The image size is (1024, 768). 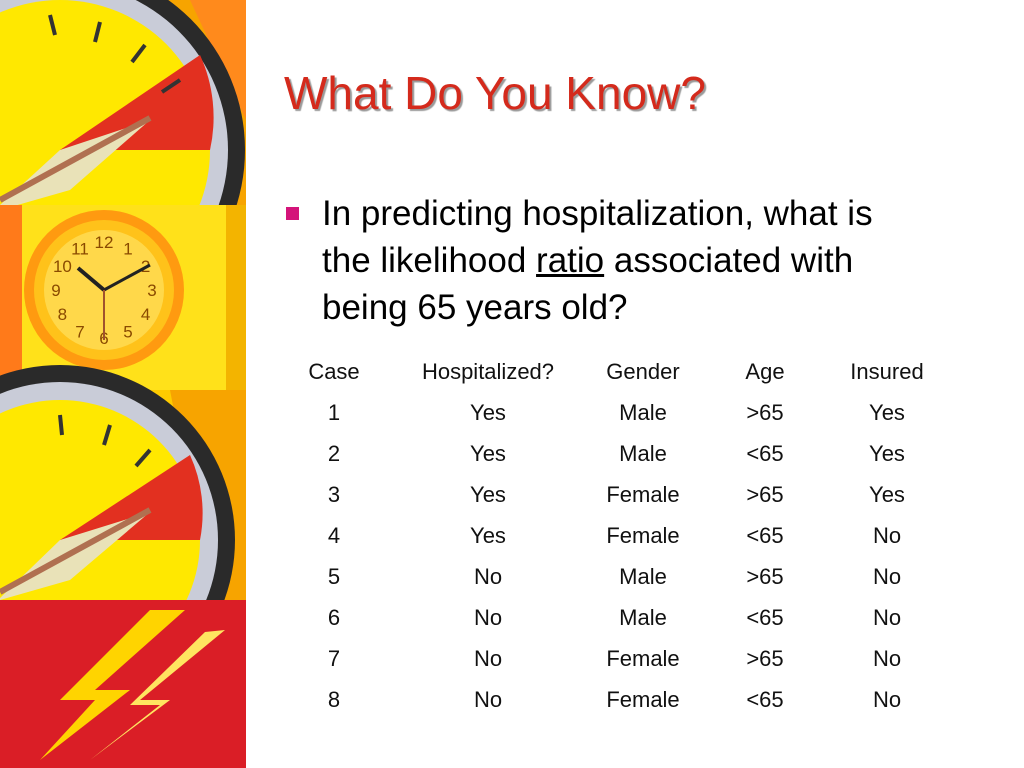 What do you see at coordinates (334, 699) in the screenshot?
I see `cell-case: 8` at bounding box center [334, 699].